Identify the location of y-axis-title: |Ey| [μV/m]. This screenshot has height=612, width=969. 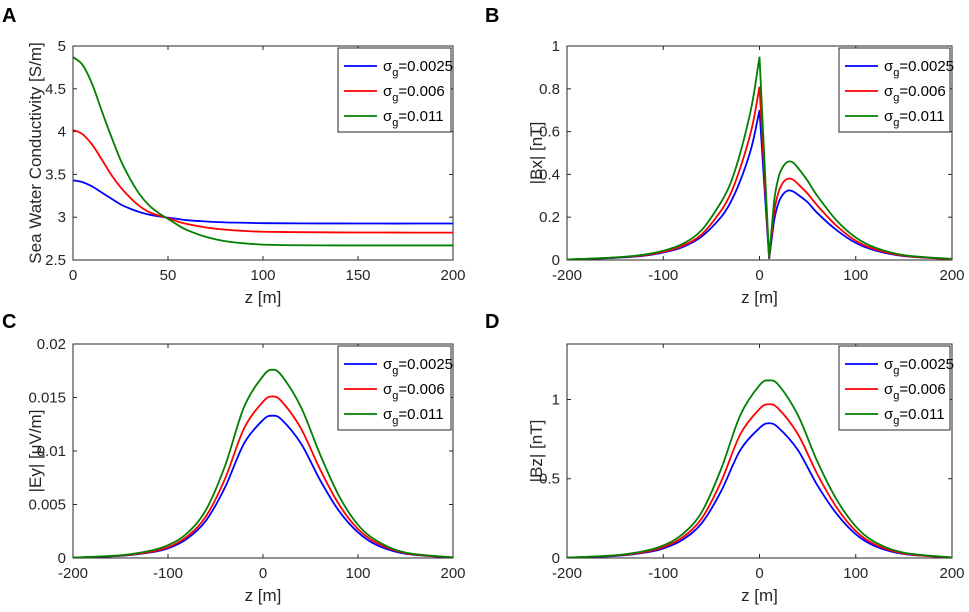
(35, 451).